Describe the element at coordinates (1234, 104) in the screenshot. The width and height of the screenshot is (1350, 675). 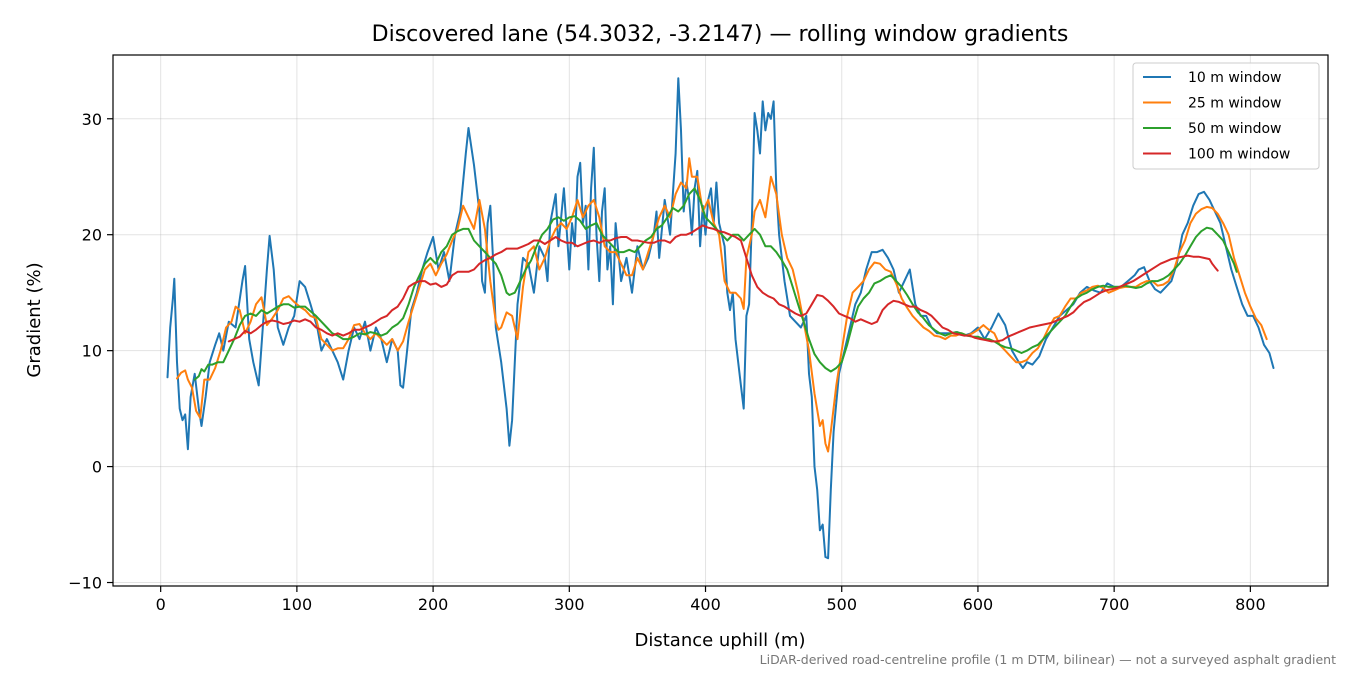
I see `legend-label: 25 m window` at that location.